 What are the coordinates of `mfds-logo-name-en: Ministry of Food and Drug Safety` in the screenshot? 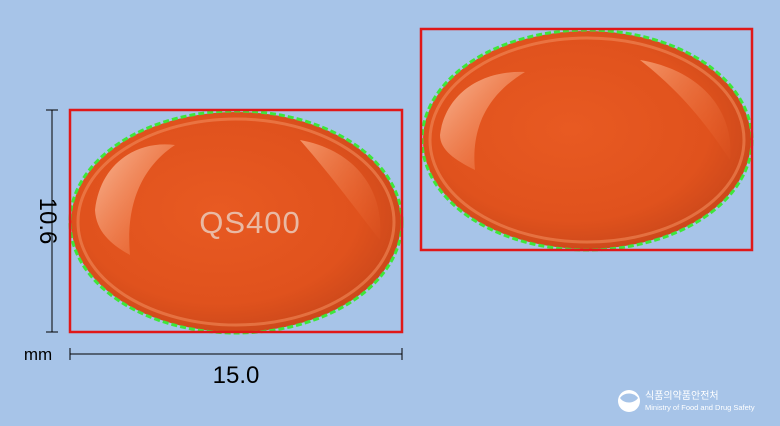 It's located at (700, 407).